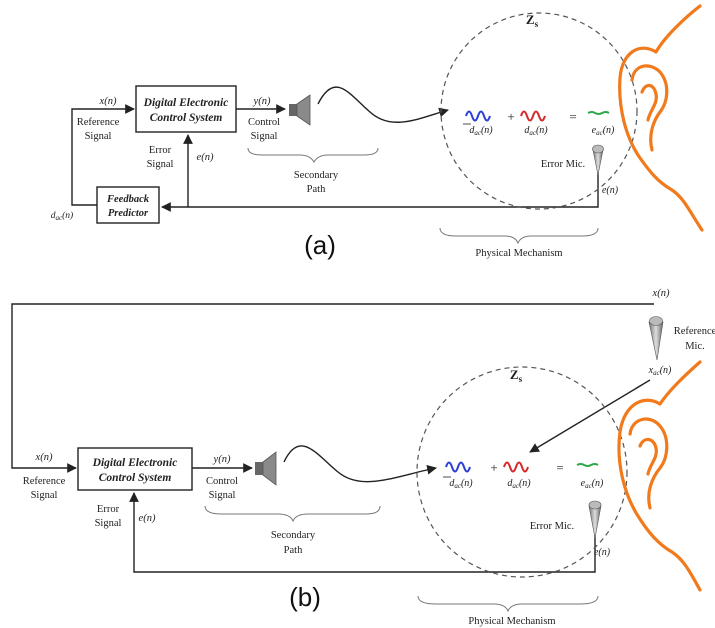 The height and width of the screenshot is (628, 715). What do you see at coordinates (205, 157) in the screenshot?
I see `e-n-left-label-a: e(n)` at bounding box center [205, 157].